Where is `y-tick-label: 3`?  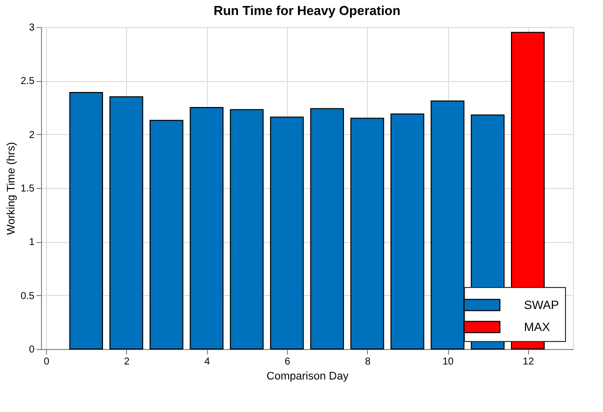 y-tick-label: 3 is located at coordinates (31, 28).